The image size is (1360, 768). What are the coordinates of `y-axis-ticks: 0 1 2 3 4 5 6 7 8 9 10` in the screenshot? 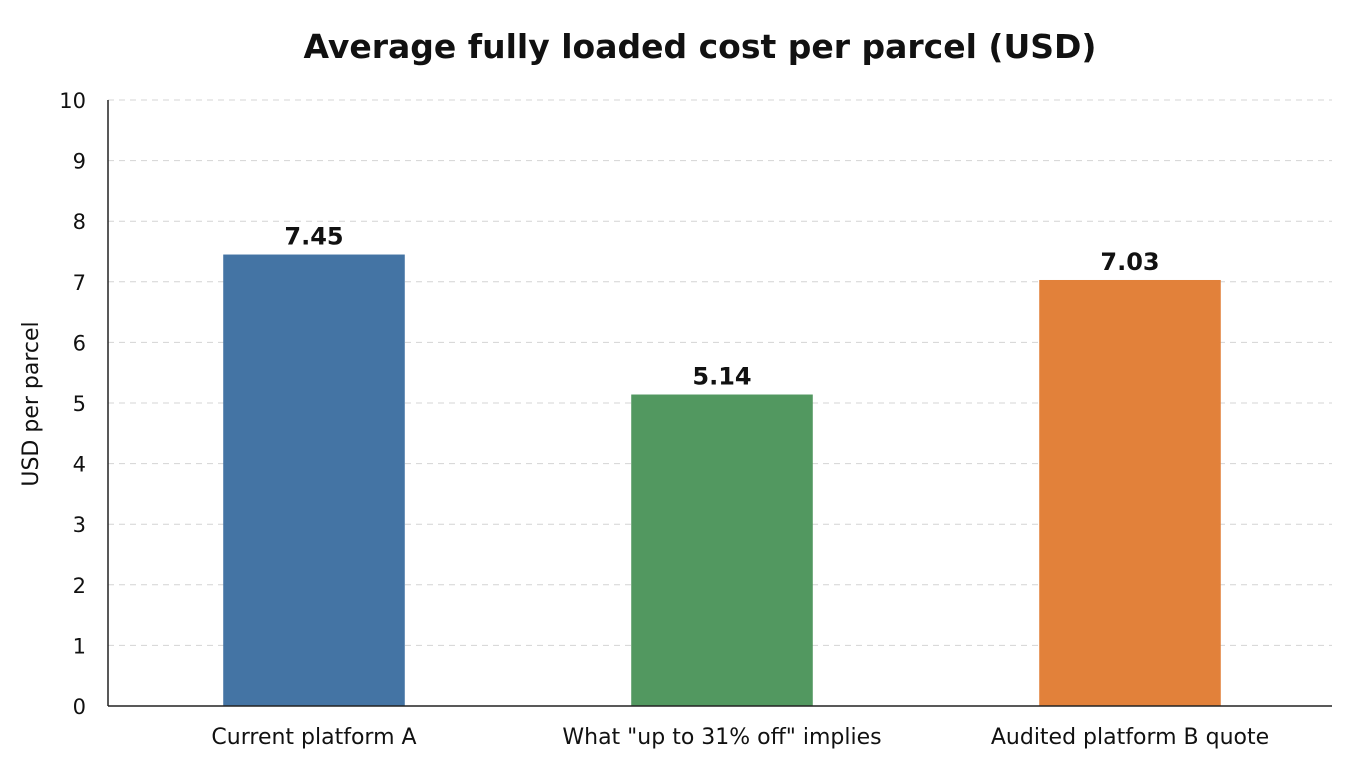 It's located at (72, 404).